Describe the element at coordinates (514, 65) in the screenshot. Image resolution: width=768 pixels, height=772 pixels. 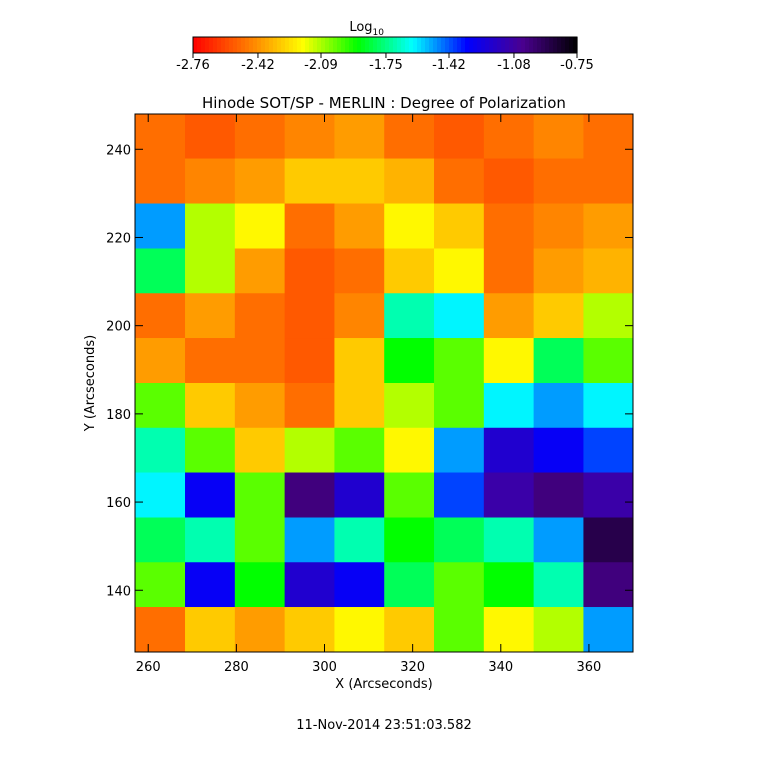
I see `colorbar-tick-label: -1.08` at that location.